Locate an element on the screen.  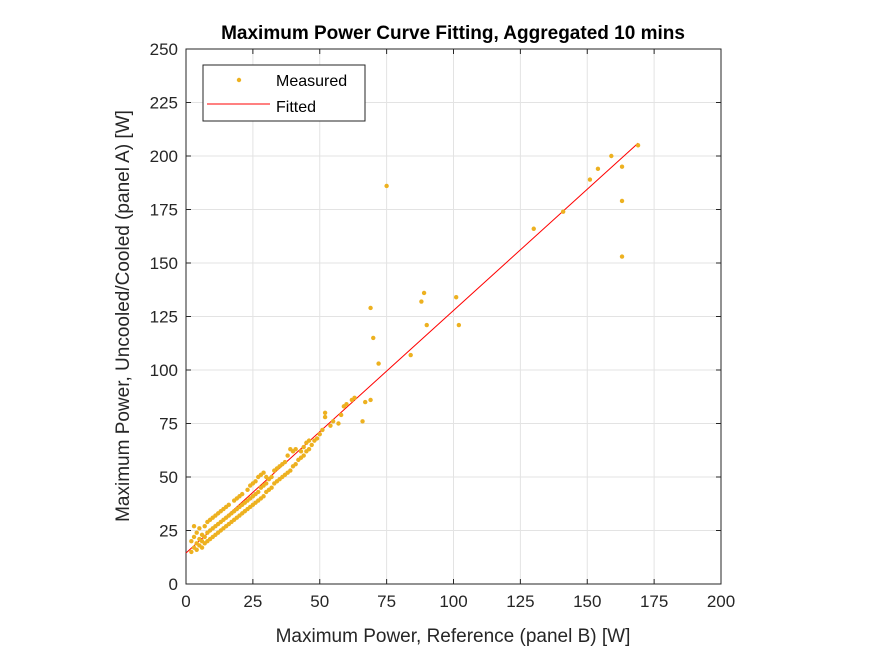
x-tick-label: 125 is located at coordinates (520, 601).